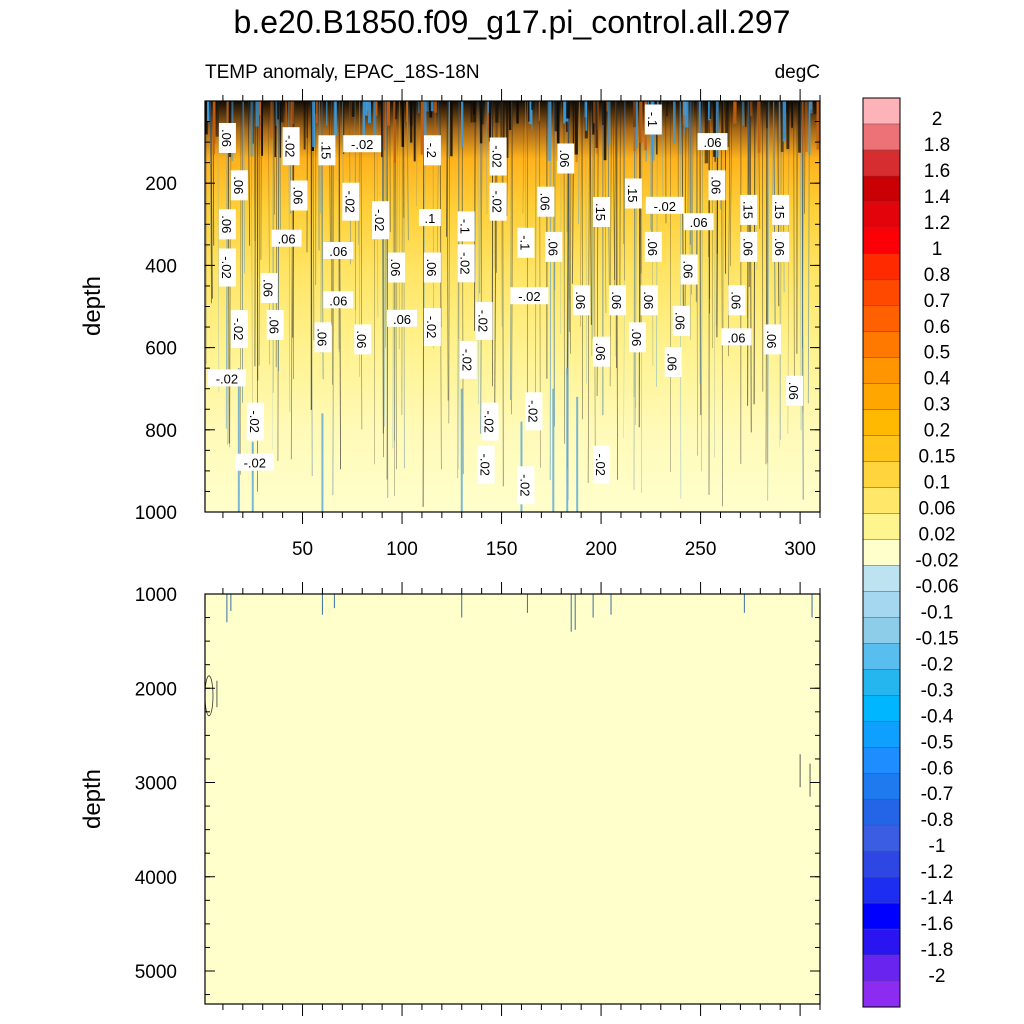 The height and width of the screenshot is (1024, 1024). What do you see at coordinates (937, 431) in the screenshot?
I see `colorbar-label: 0.2` at bounding box center [937, 431].